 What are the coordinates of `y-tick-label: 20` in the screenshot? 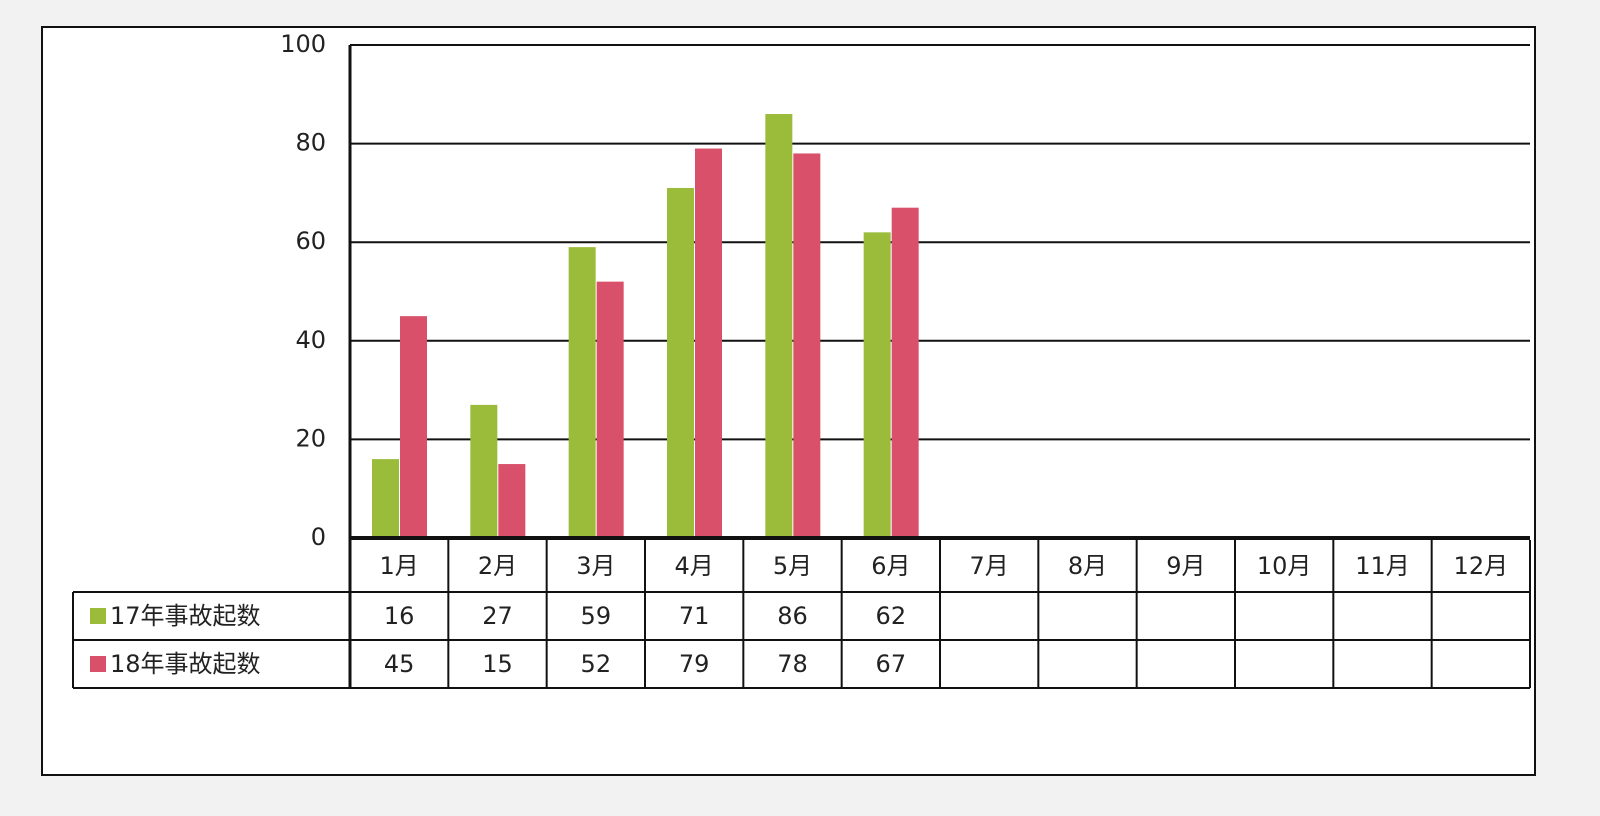 It's located at (310, 438).